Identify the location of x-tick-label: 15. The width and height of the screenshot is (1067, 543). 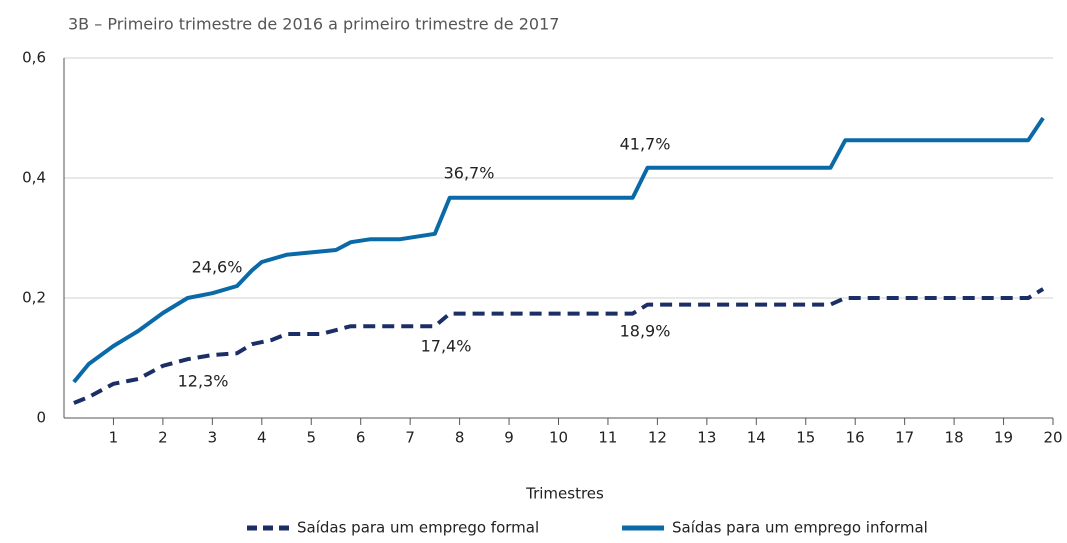
(805, 438).